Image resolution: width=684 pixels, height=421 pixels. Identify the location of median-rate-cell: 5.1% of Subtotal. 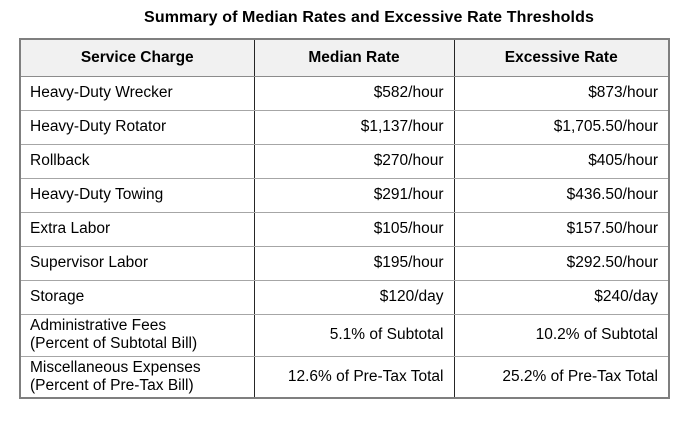
(354, 335).